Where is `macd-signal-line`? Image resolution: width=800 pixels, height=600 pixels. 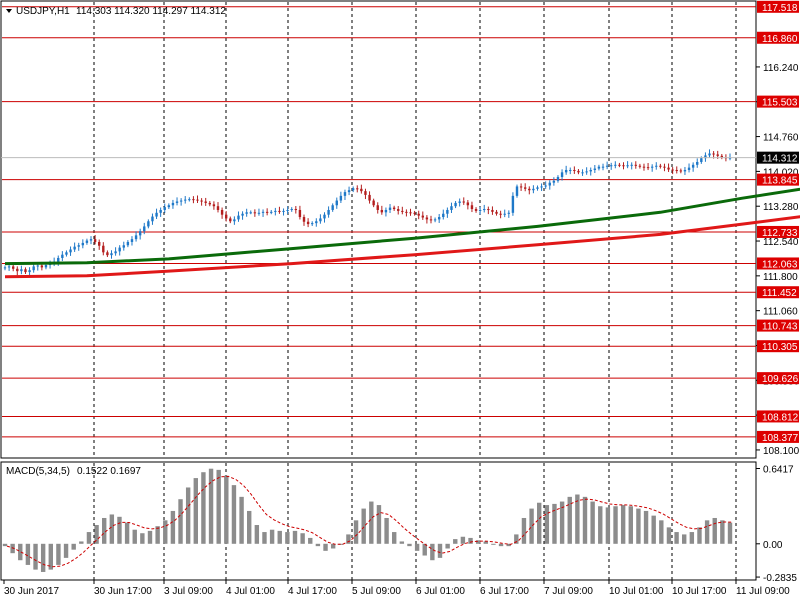
macd-signal-line is located at coordinates (369, 521).